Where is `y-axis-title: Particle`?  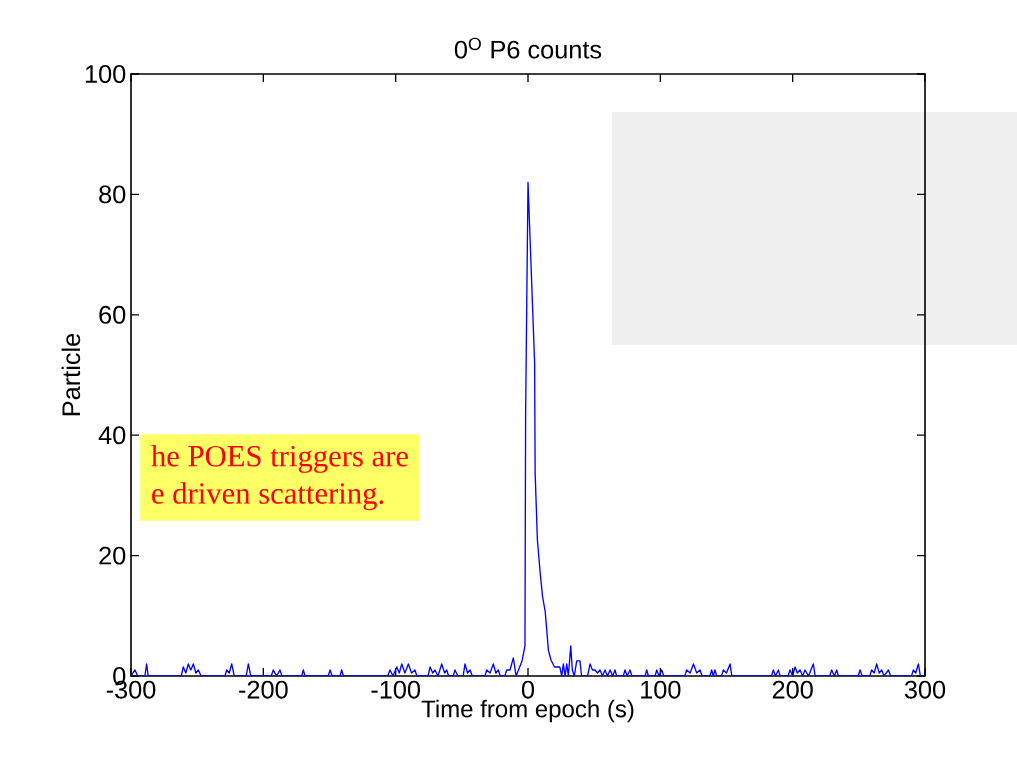 y-axis-title: Particle is located at coordinates (71, 374).